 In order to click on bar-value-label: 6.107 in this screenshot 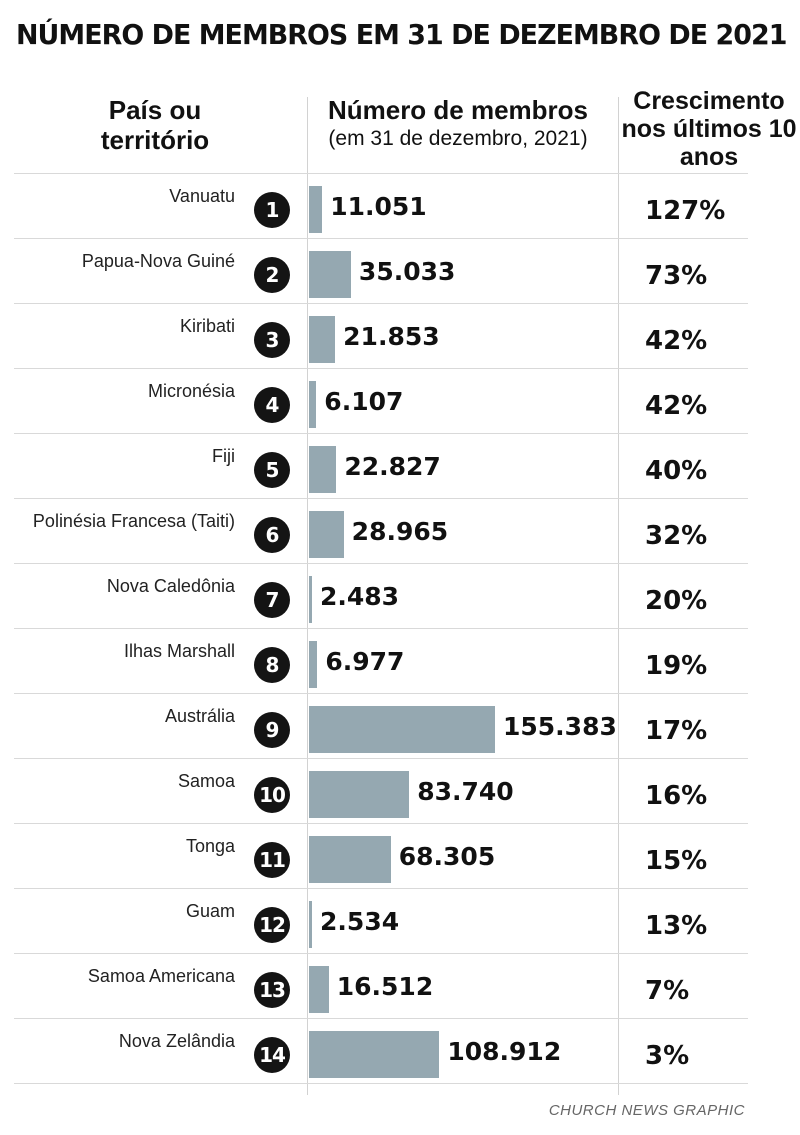, I will do `click(364, 401)`.